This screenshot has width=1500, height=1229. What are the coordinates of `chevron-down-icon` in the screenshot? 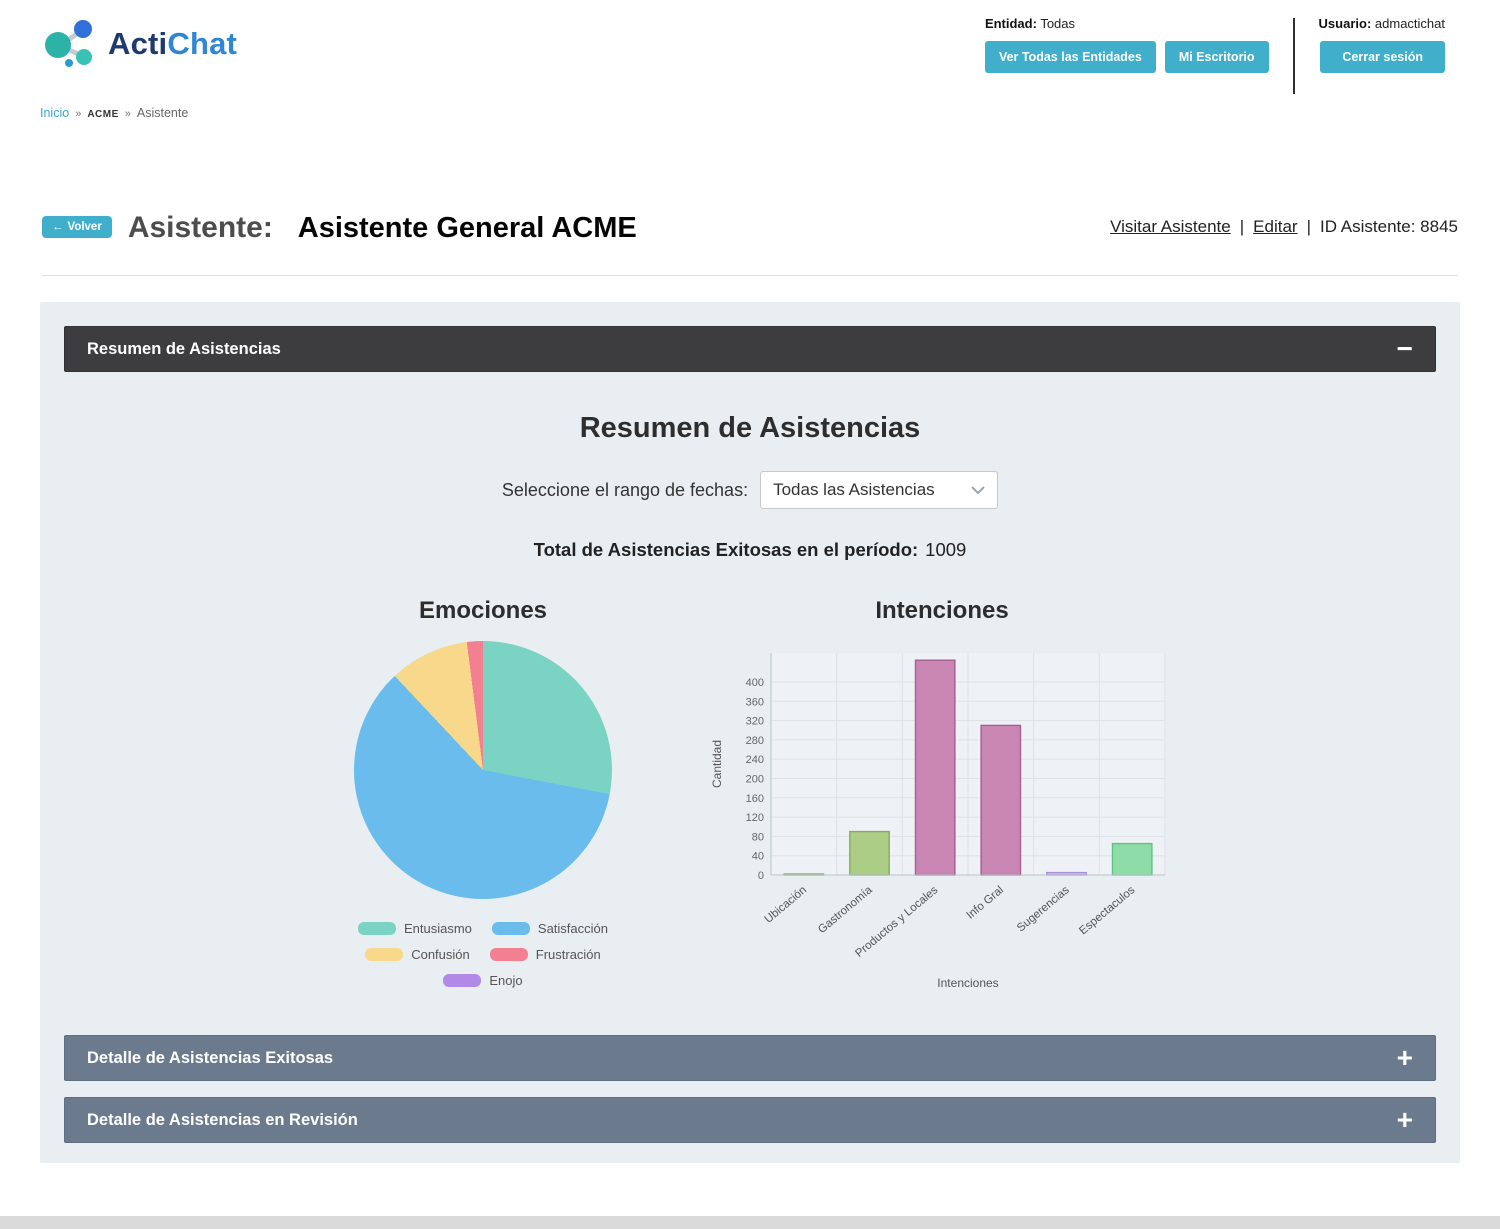 It's located at (978, 489).